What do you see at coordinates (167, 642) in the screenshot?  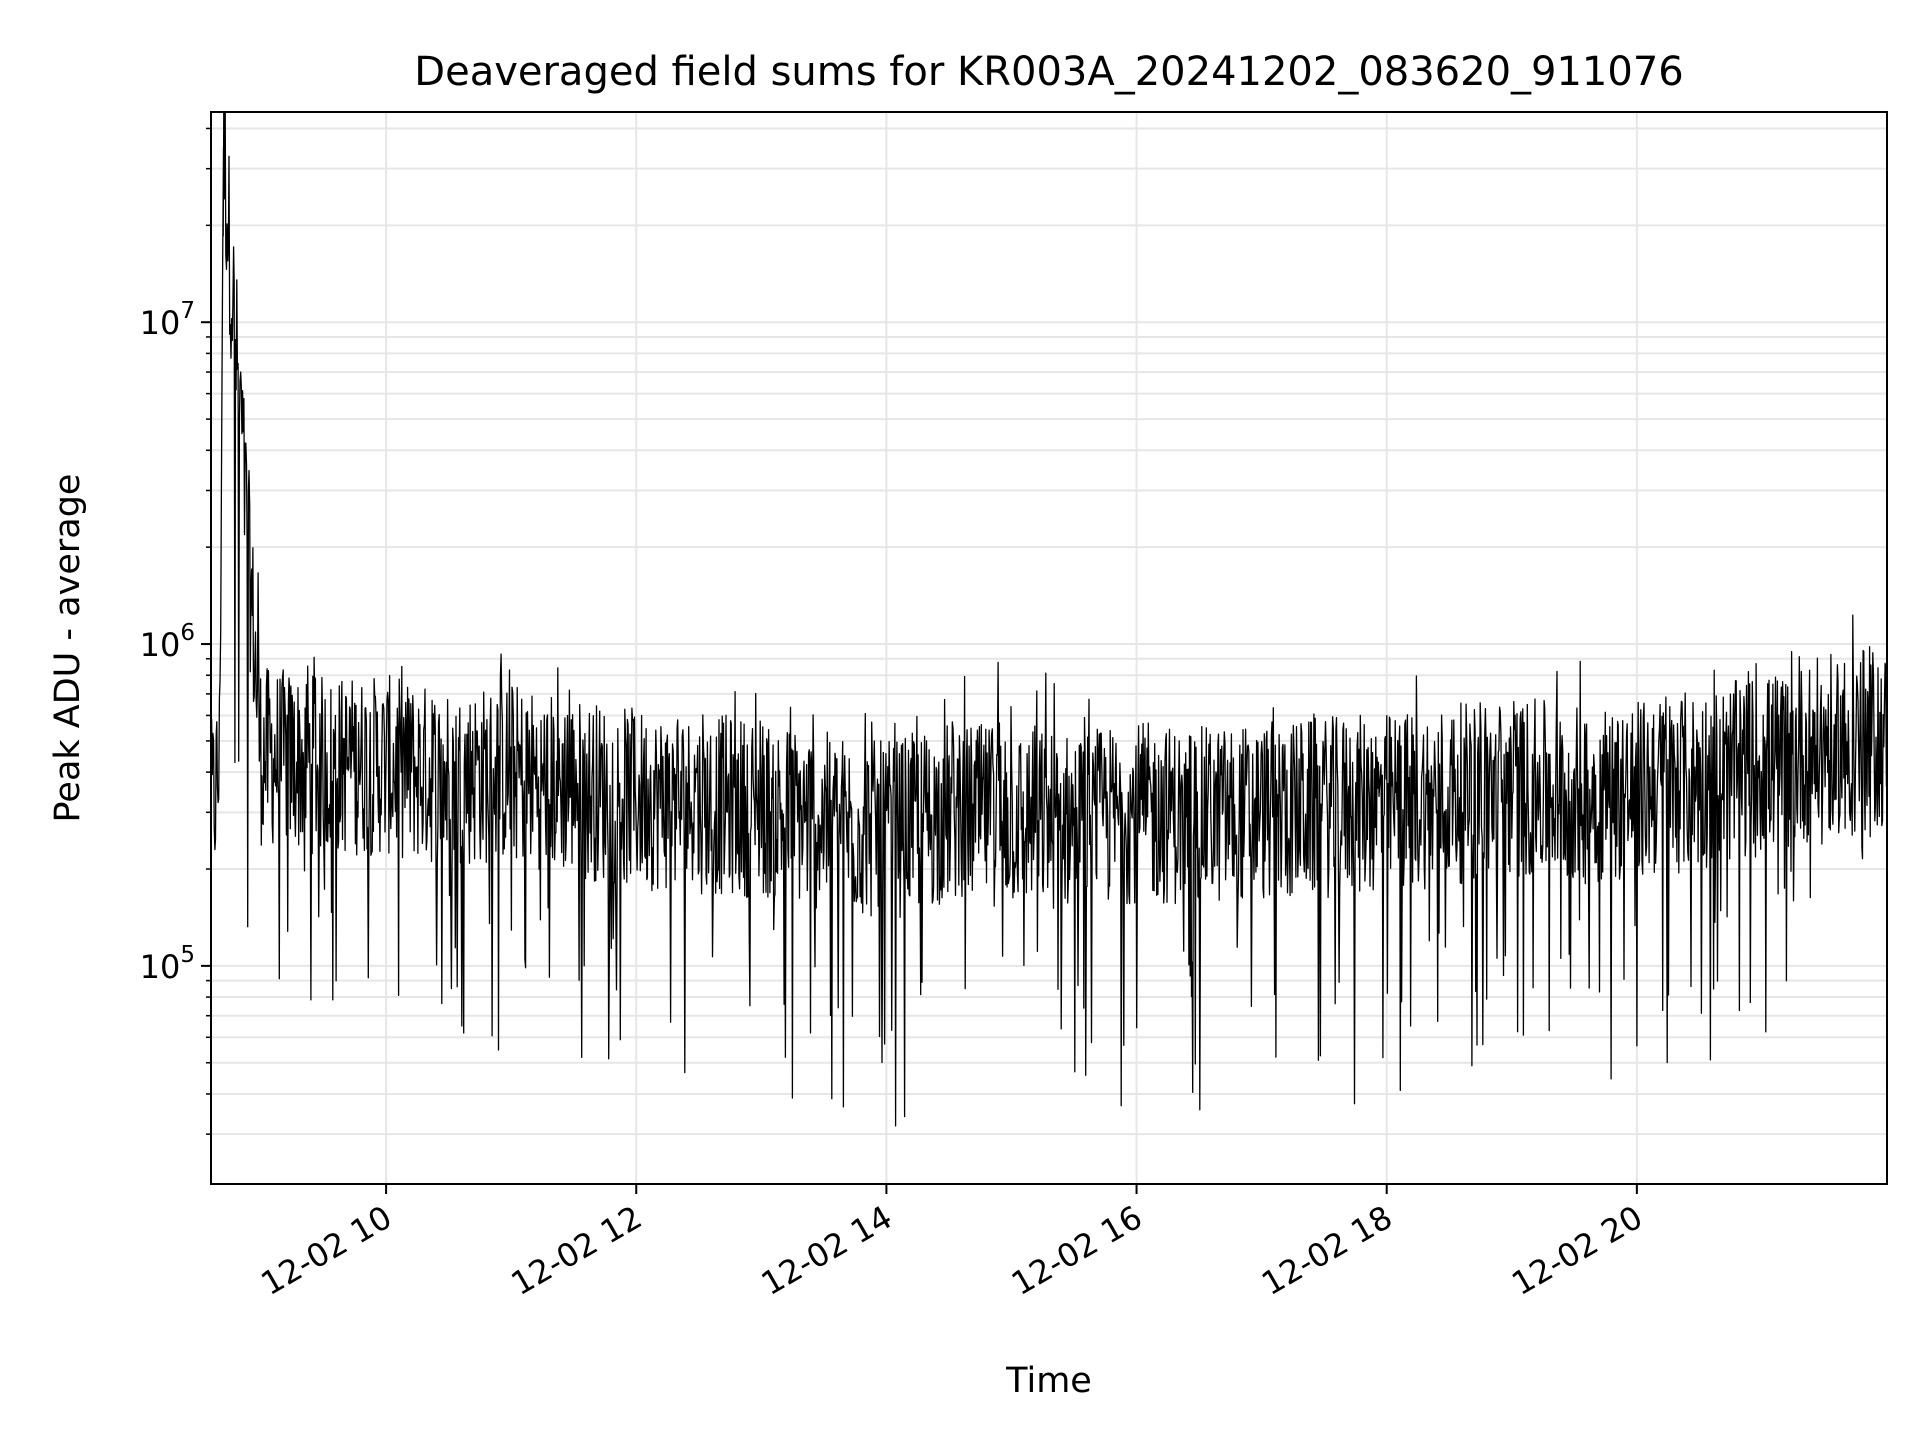 I see `y-tick-label: 10⁶` at bounding box center [167, 642].